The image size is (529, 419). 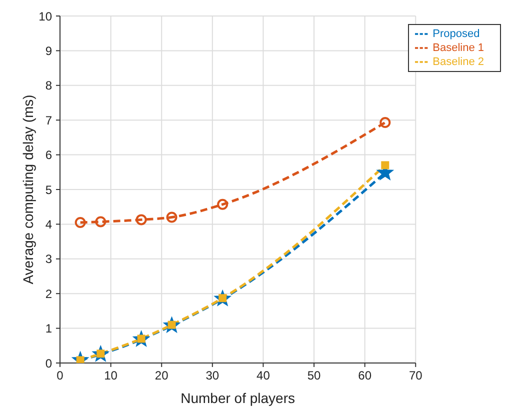 I want to click on y-tick-label: 4, so click(x=48, y=224).